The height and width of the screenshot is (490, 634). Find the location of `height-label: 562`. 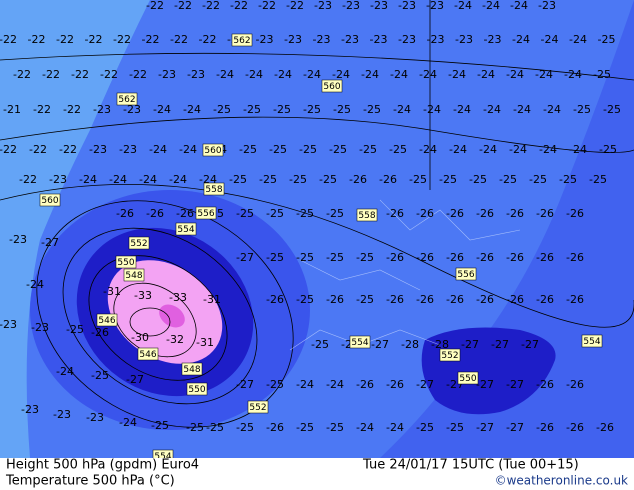

height-label: 562 is located at coordinates (126, 100).